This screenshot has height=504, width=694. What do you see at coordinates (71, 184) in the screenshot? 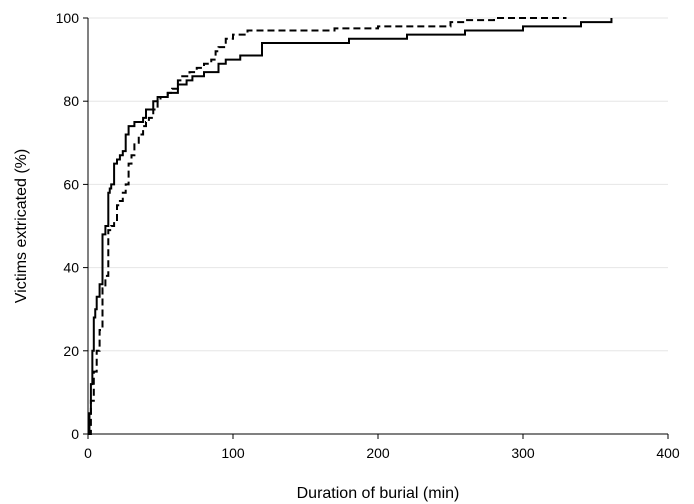
I see `y-tick-label: 60` at bounding box center [71, 184].